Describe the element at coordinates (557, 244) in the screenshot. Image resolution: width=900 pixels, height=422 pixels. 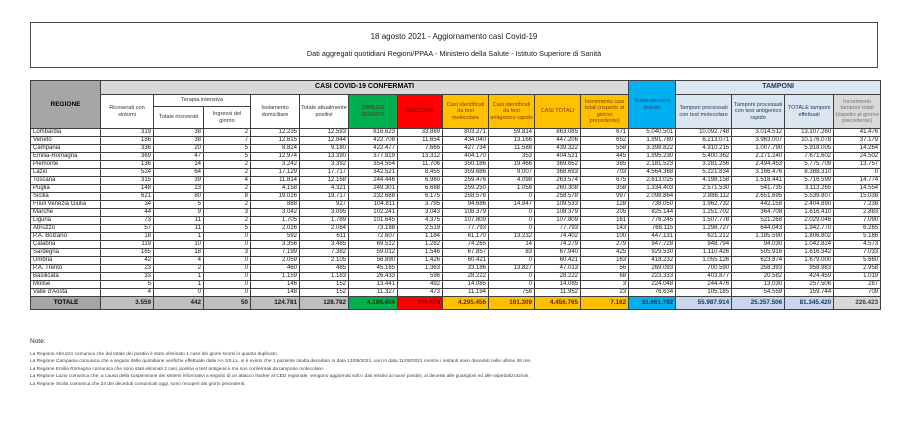
I see `cell-casi-totali: 74.279` at that location.